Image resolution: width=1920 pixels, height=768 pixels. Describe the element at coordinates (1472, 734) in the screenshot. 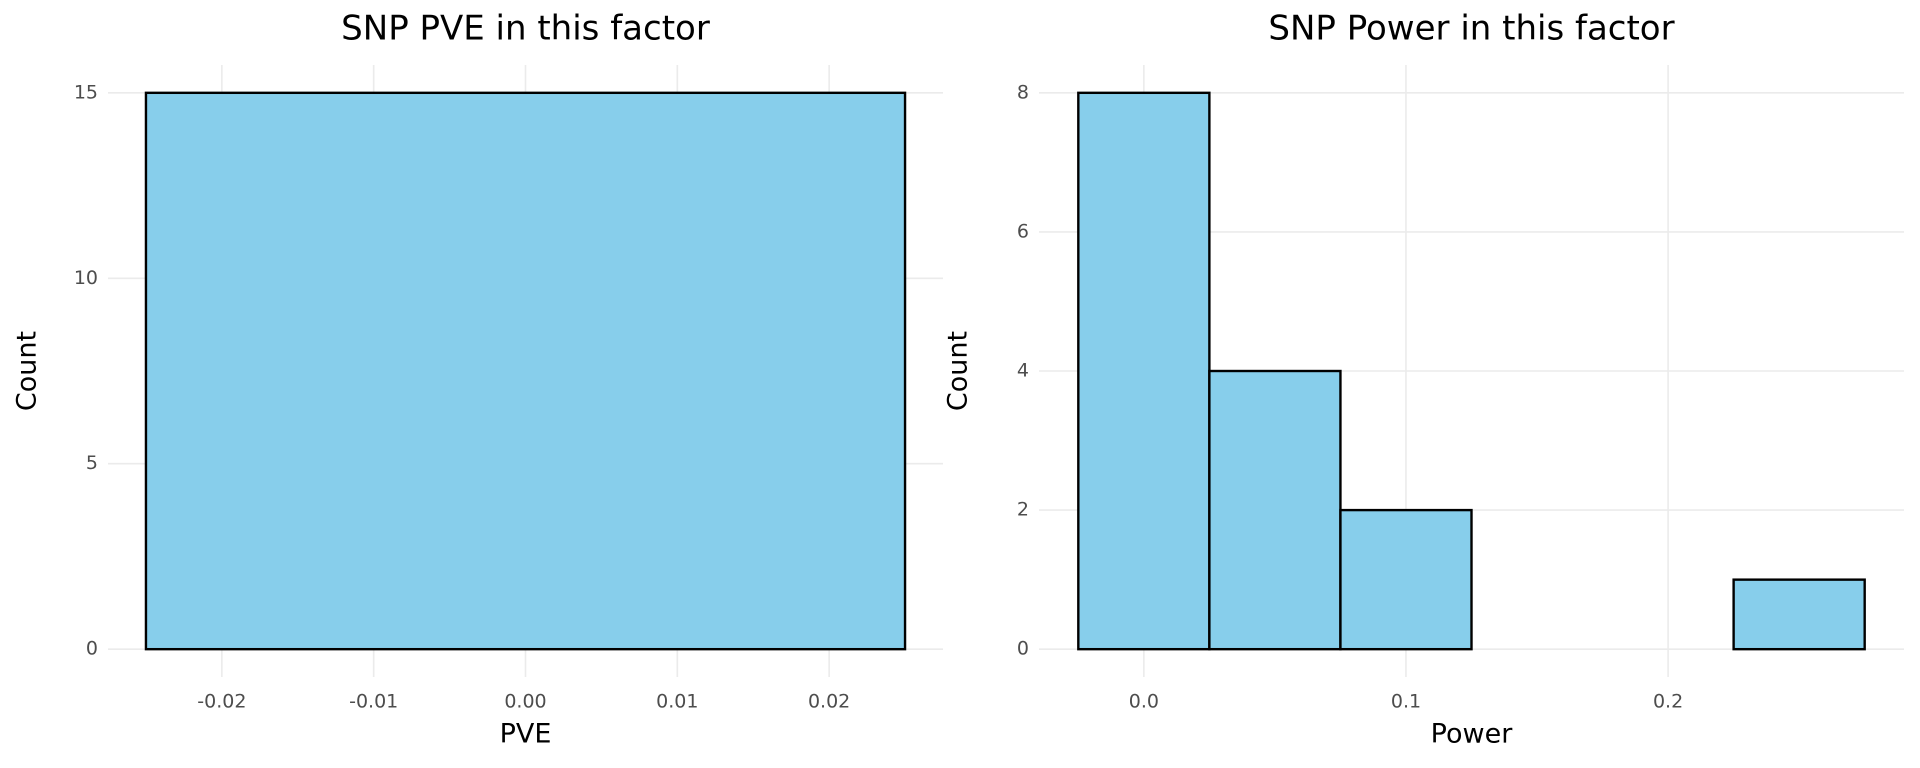

I see `x-axis-label: Power` at that location.